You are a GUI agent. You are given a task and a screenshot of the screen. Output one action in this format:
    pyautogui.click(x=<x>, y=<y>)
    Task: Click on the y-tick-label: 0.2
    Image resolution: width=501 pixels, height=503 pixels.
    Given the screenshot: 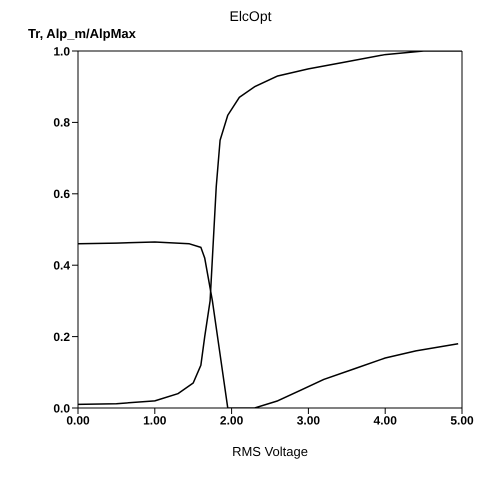 What is the action you would take?
    pyautogui.click(x=61, y=337)
    